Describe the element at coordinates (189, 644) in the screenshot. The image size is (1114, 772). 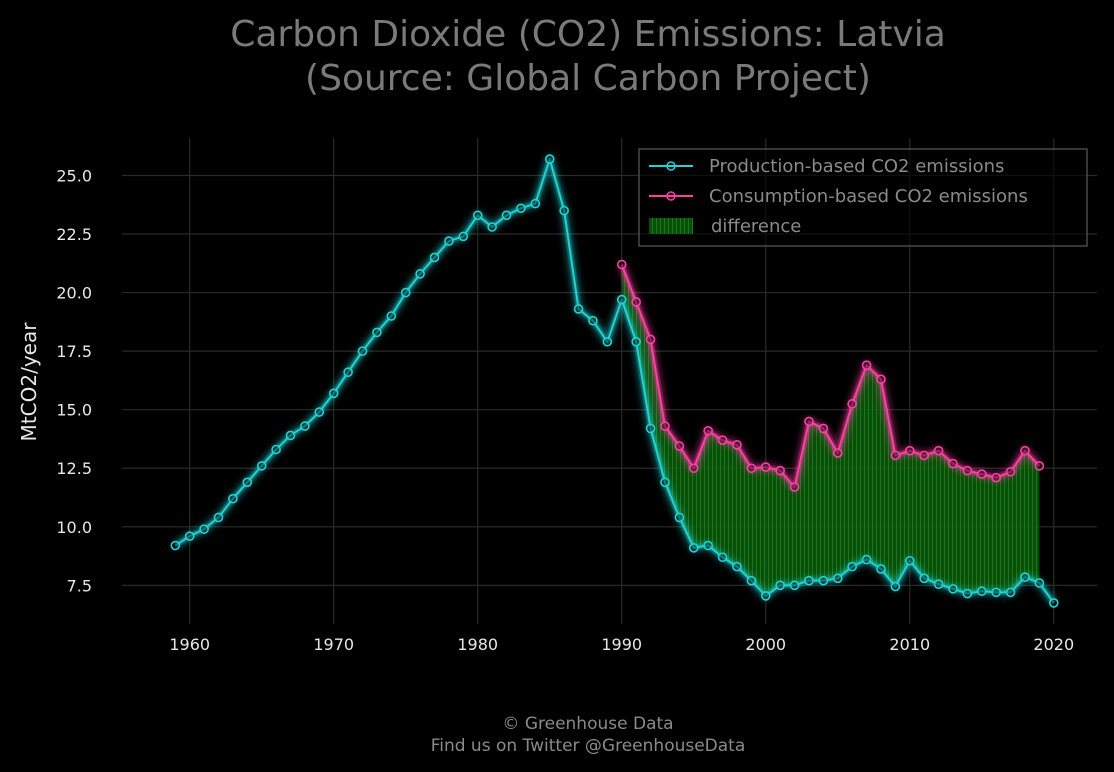
I see `x-tick-label: 1960` at that location.